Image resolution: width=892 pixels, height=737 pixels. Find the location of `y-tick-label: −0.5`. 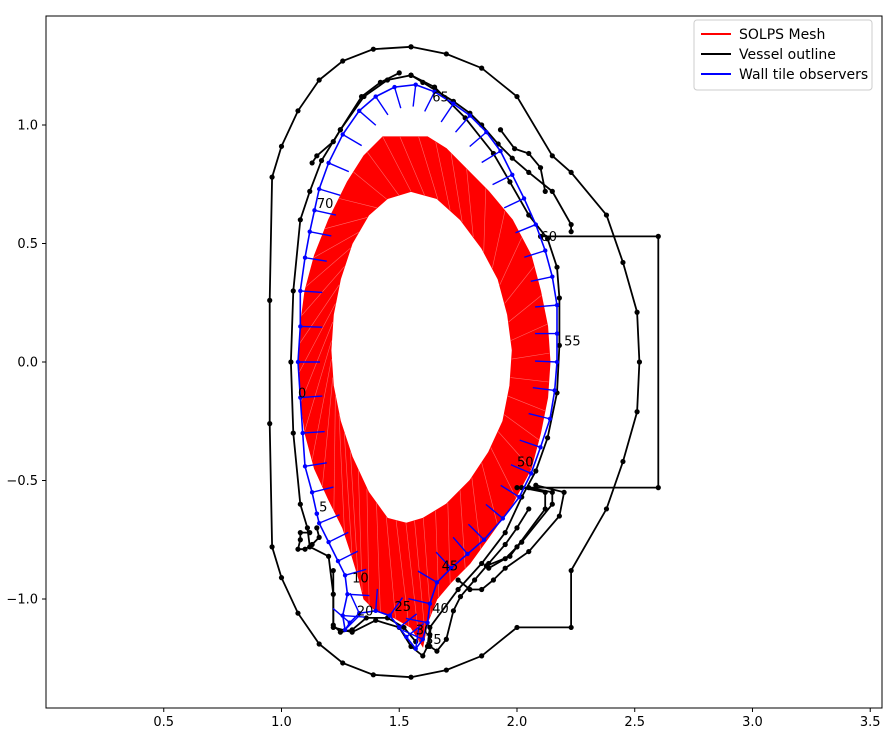

y-tick-label: −0.5 is located at coordinates (22, 481).